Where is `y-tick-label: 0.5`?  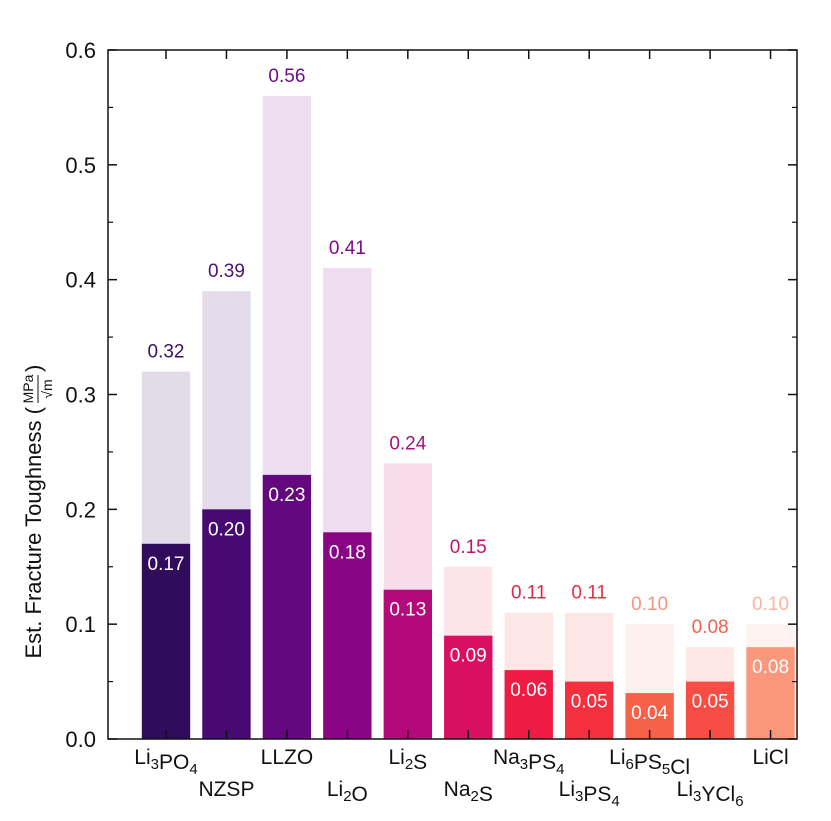
y-tick-label: 0.5 is located at coordinates (80, 165).